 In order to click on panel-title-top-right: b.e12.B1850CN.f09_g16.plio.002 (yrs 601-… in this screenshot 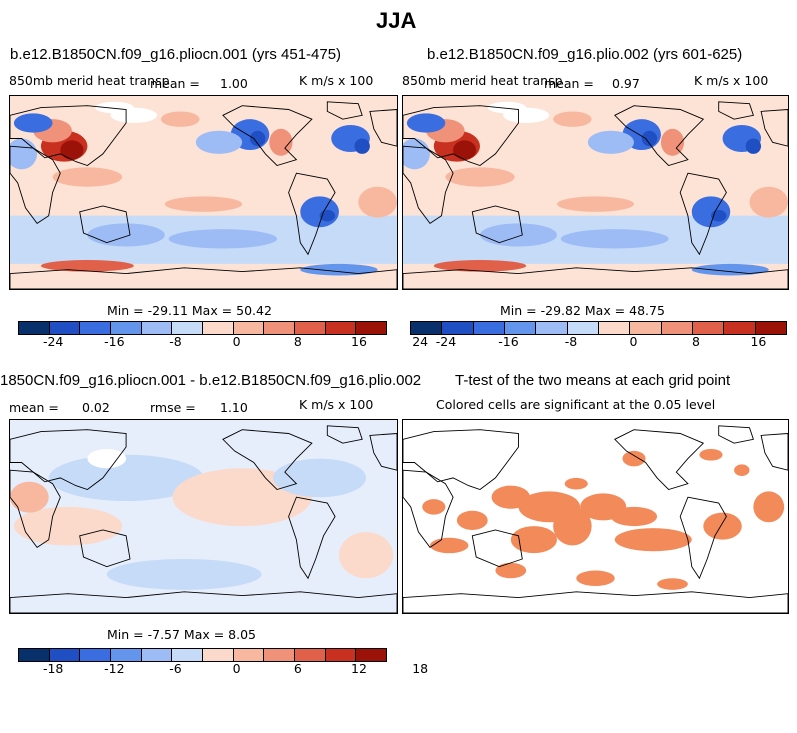, I will do `click(585, 54)`.